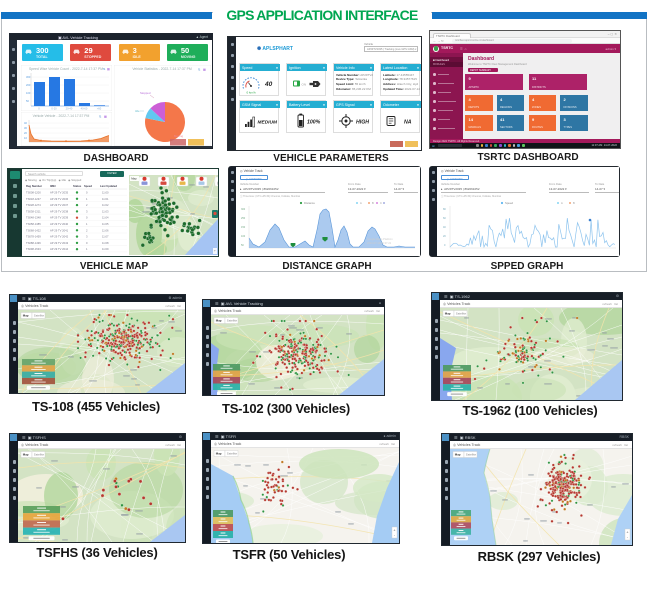 This screenshot has width=649, height=591. I want to click on svg-text: 250, so click(243, 218).